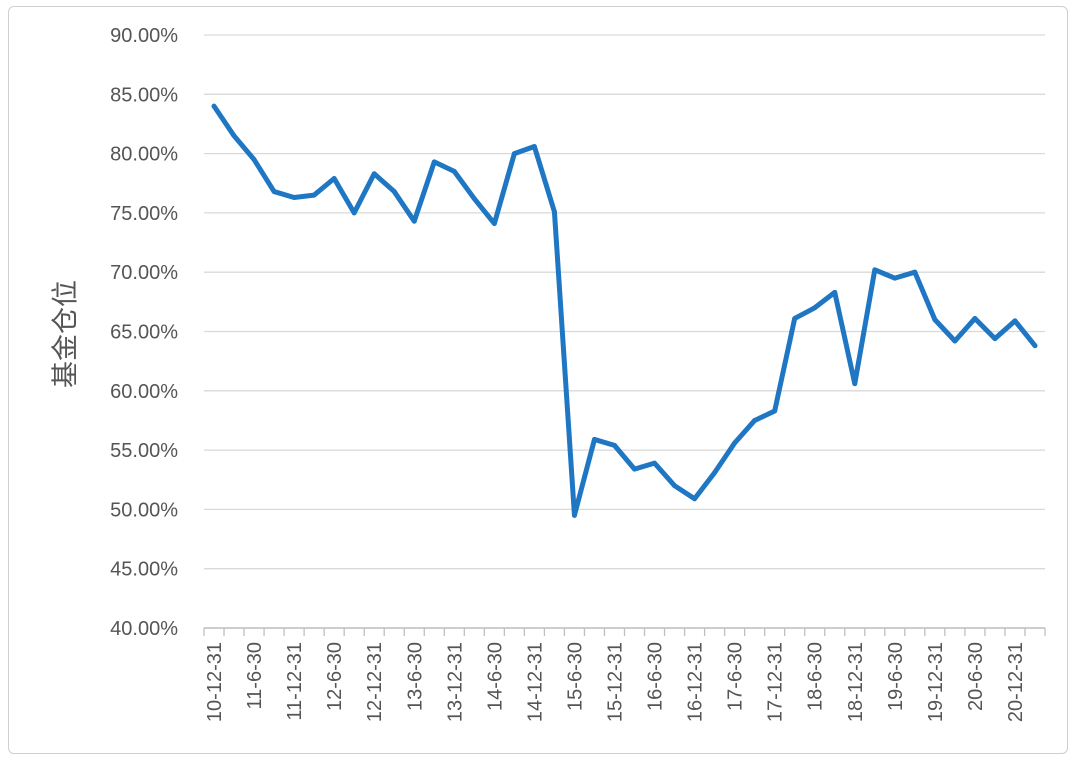 The height and width of the screenshot is (763, 1080). I want to click on y-tick-label: 45.00%, so click(144, 570).